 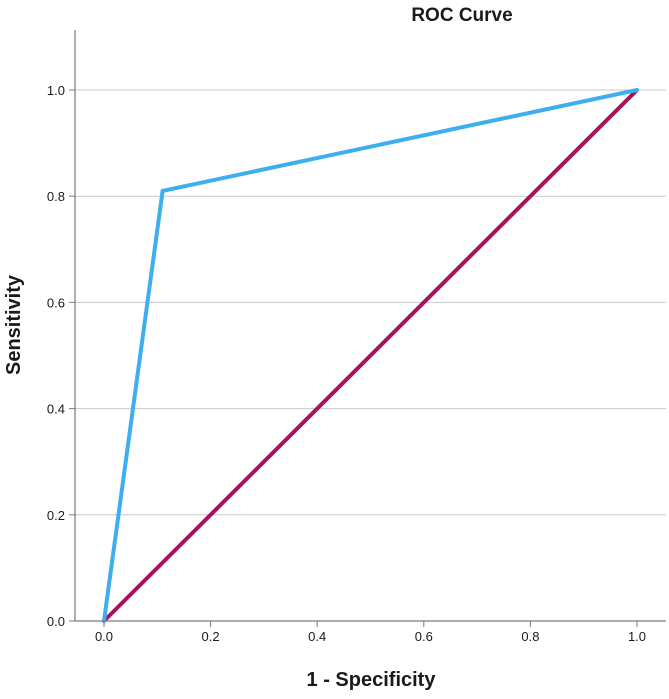 I want to click on y-tick-label: 0.4, so click(x=56, y=409).